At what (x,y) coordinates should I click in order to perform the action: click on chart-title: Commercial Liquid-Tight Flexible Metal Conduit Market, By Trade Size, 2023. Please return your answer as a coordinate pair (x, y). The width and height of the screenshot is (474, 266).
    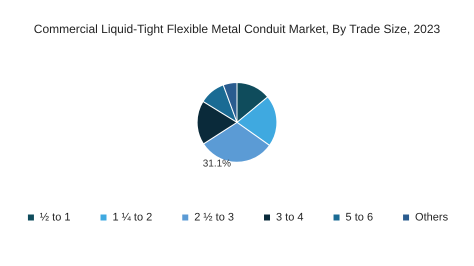
    Looking at the image, I should click on (237, 29).